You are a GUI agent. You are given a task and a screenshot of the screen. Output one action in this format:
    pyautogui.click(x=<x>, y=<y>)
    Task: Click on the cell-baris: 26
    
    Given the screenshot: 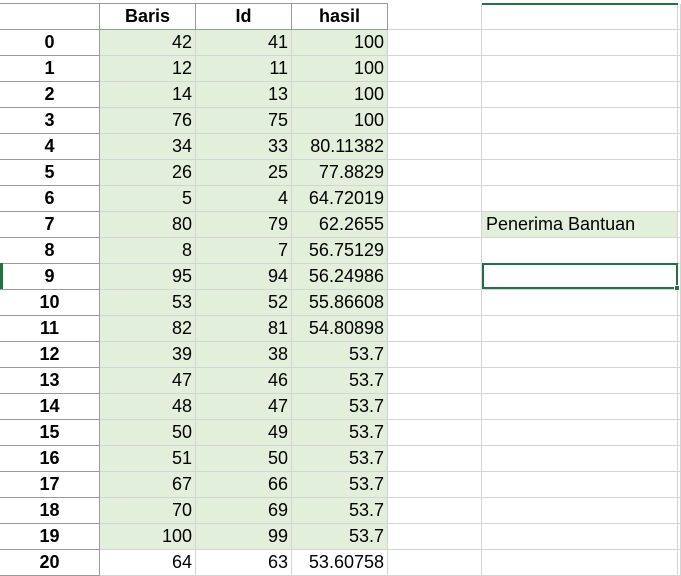 What is the action you would take?
    pyautogui.click(x=148, y=173)
    